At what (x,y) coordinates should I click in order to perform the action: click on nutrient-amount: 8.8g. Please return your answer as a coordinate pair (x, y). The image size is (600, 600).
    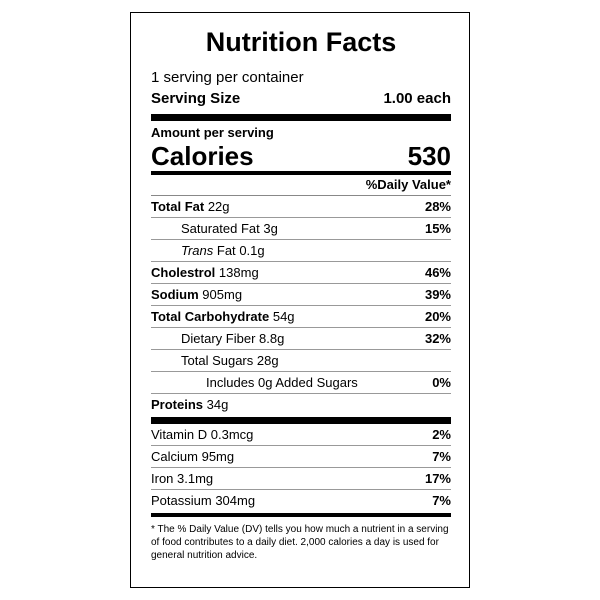
    Looking at the image, I should click on (272, 338).